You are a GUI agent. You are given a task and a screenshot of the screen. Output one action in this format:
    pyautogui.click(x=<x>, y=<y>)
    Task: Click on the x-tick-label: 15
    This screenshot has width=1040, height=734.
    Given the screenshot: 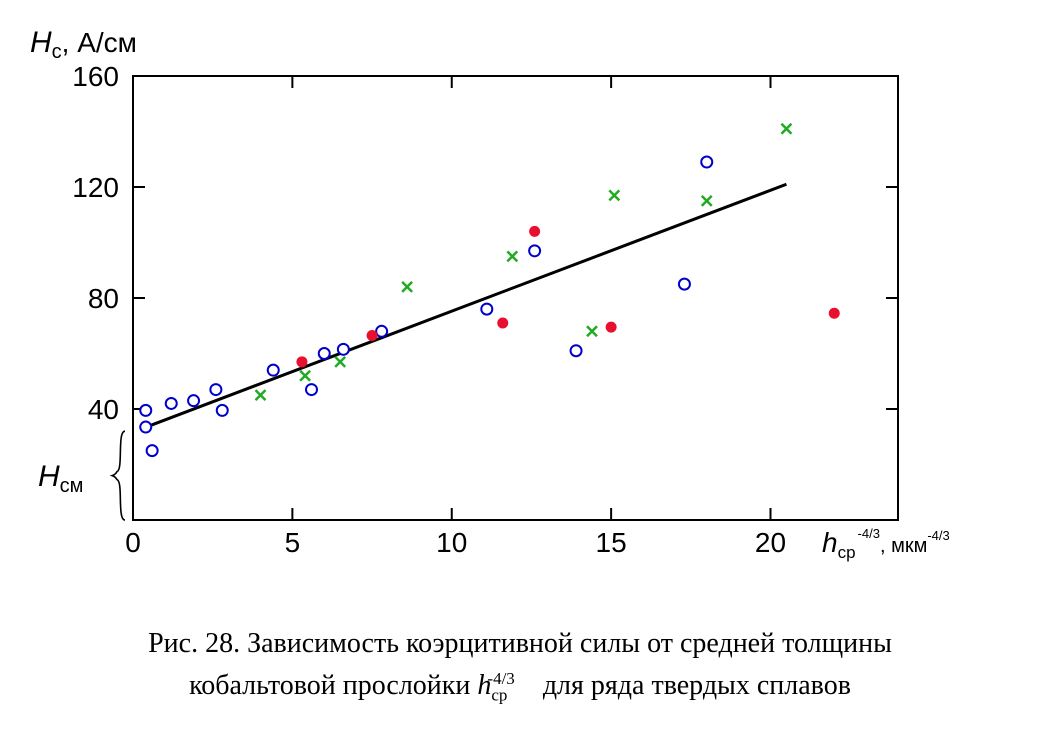 What is the action you would take?
    pyautogui.click(x=611, y=542)
    